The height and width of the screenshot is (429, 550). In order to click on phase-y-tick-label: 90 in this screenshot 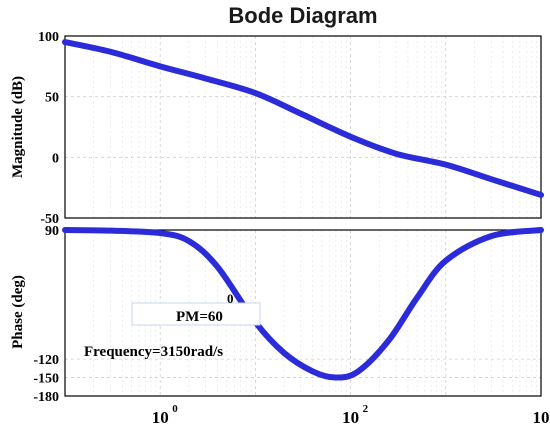, I will do `click(52, 231)`.